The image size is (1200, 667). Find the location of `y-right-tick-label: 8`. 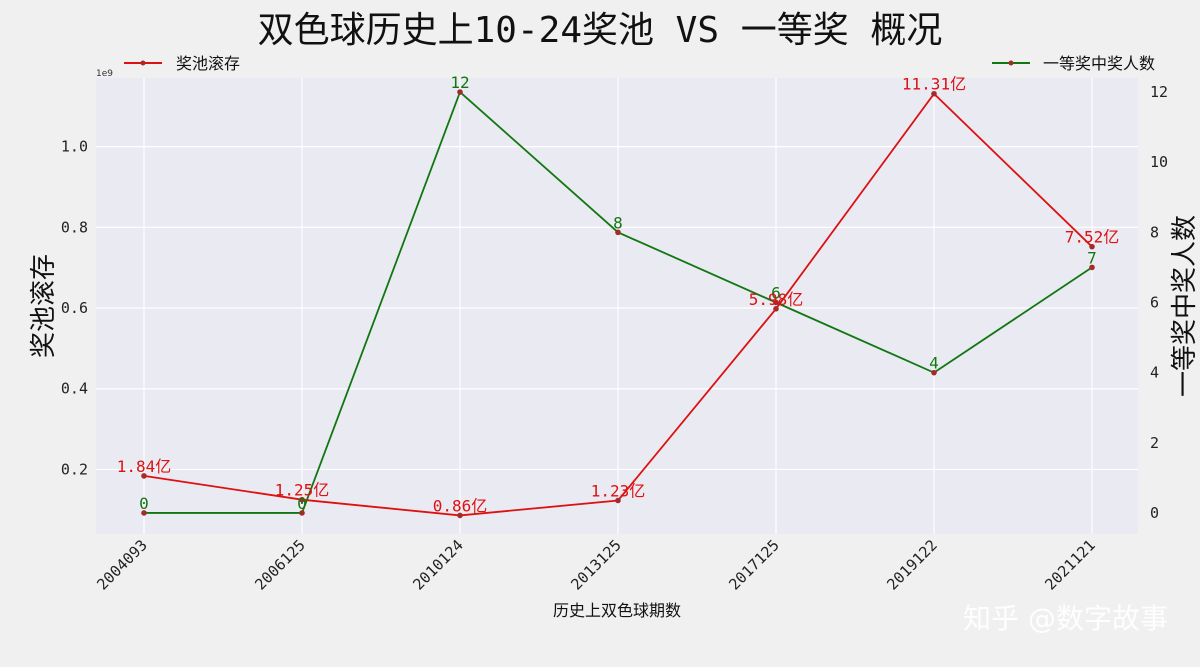

y-right-tick-label: 8 is located at coordinates (1154, 232).